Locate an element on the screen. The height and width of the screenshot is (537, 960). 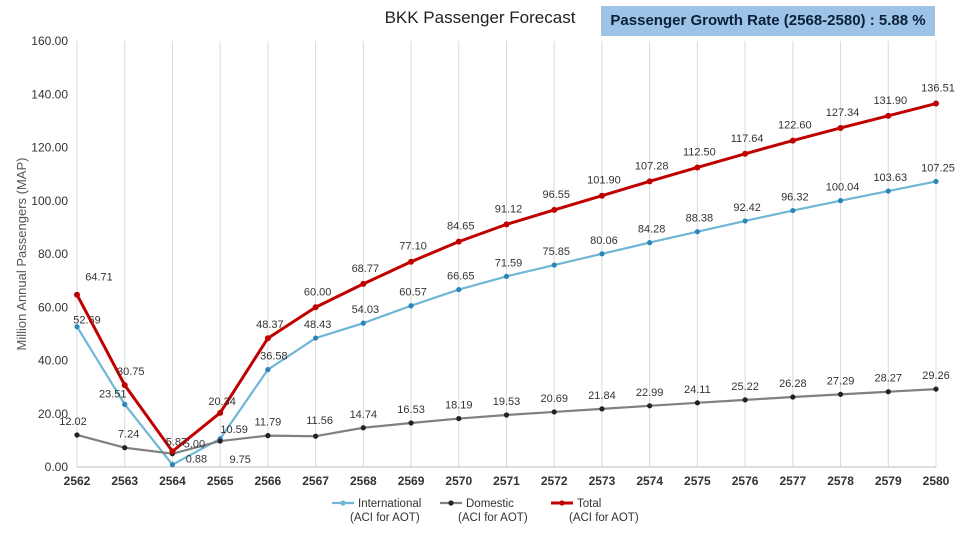
international-data-label: 92.42 is located at coordinates (747, 208).